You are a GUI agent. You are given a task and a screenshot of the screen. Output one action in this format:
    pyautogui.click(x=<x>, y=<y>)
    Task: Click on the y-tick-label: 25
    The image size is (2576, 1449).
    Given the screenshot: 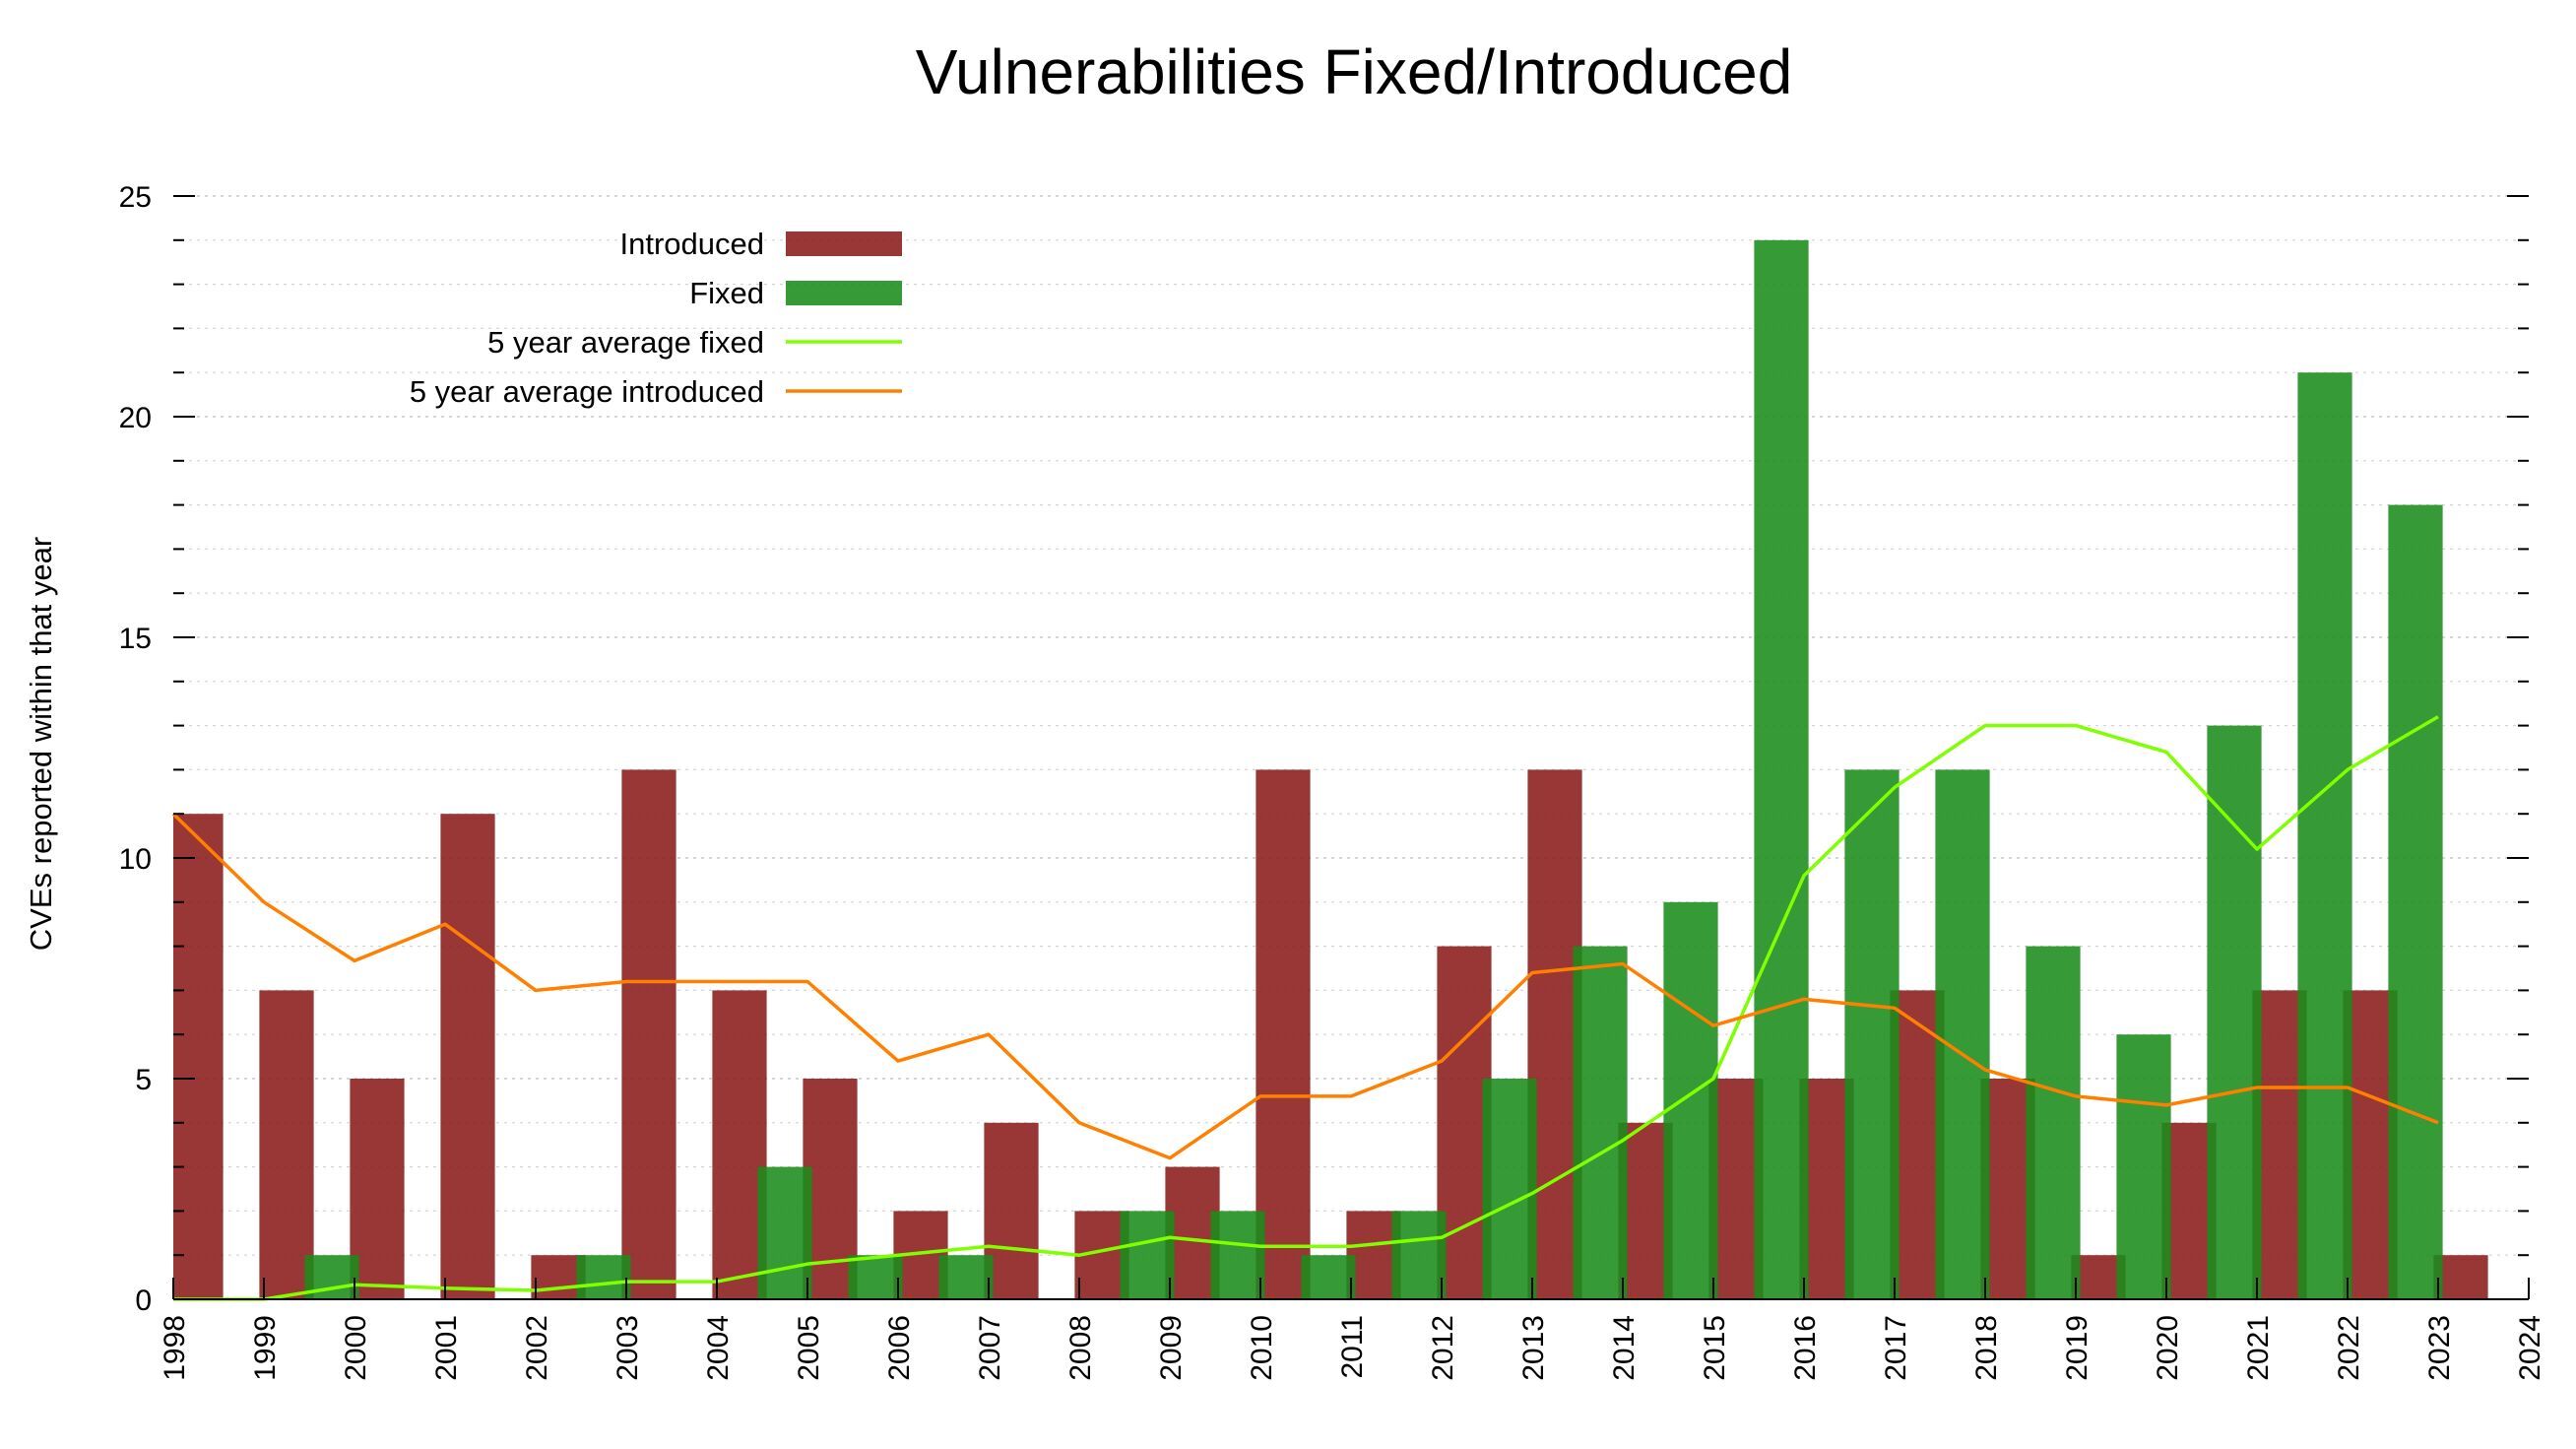 What is the action you would take?
    pyautogui.click(x=135, y=197)
    